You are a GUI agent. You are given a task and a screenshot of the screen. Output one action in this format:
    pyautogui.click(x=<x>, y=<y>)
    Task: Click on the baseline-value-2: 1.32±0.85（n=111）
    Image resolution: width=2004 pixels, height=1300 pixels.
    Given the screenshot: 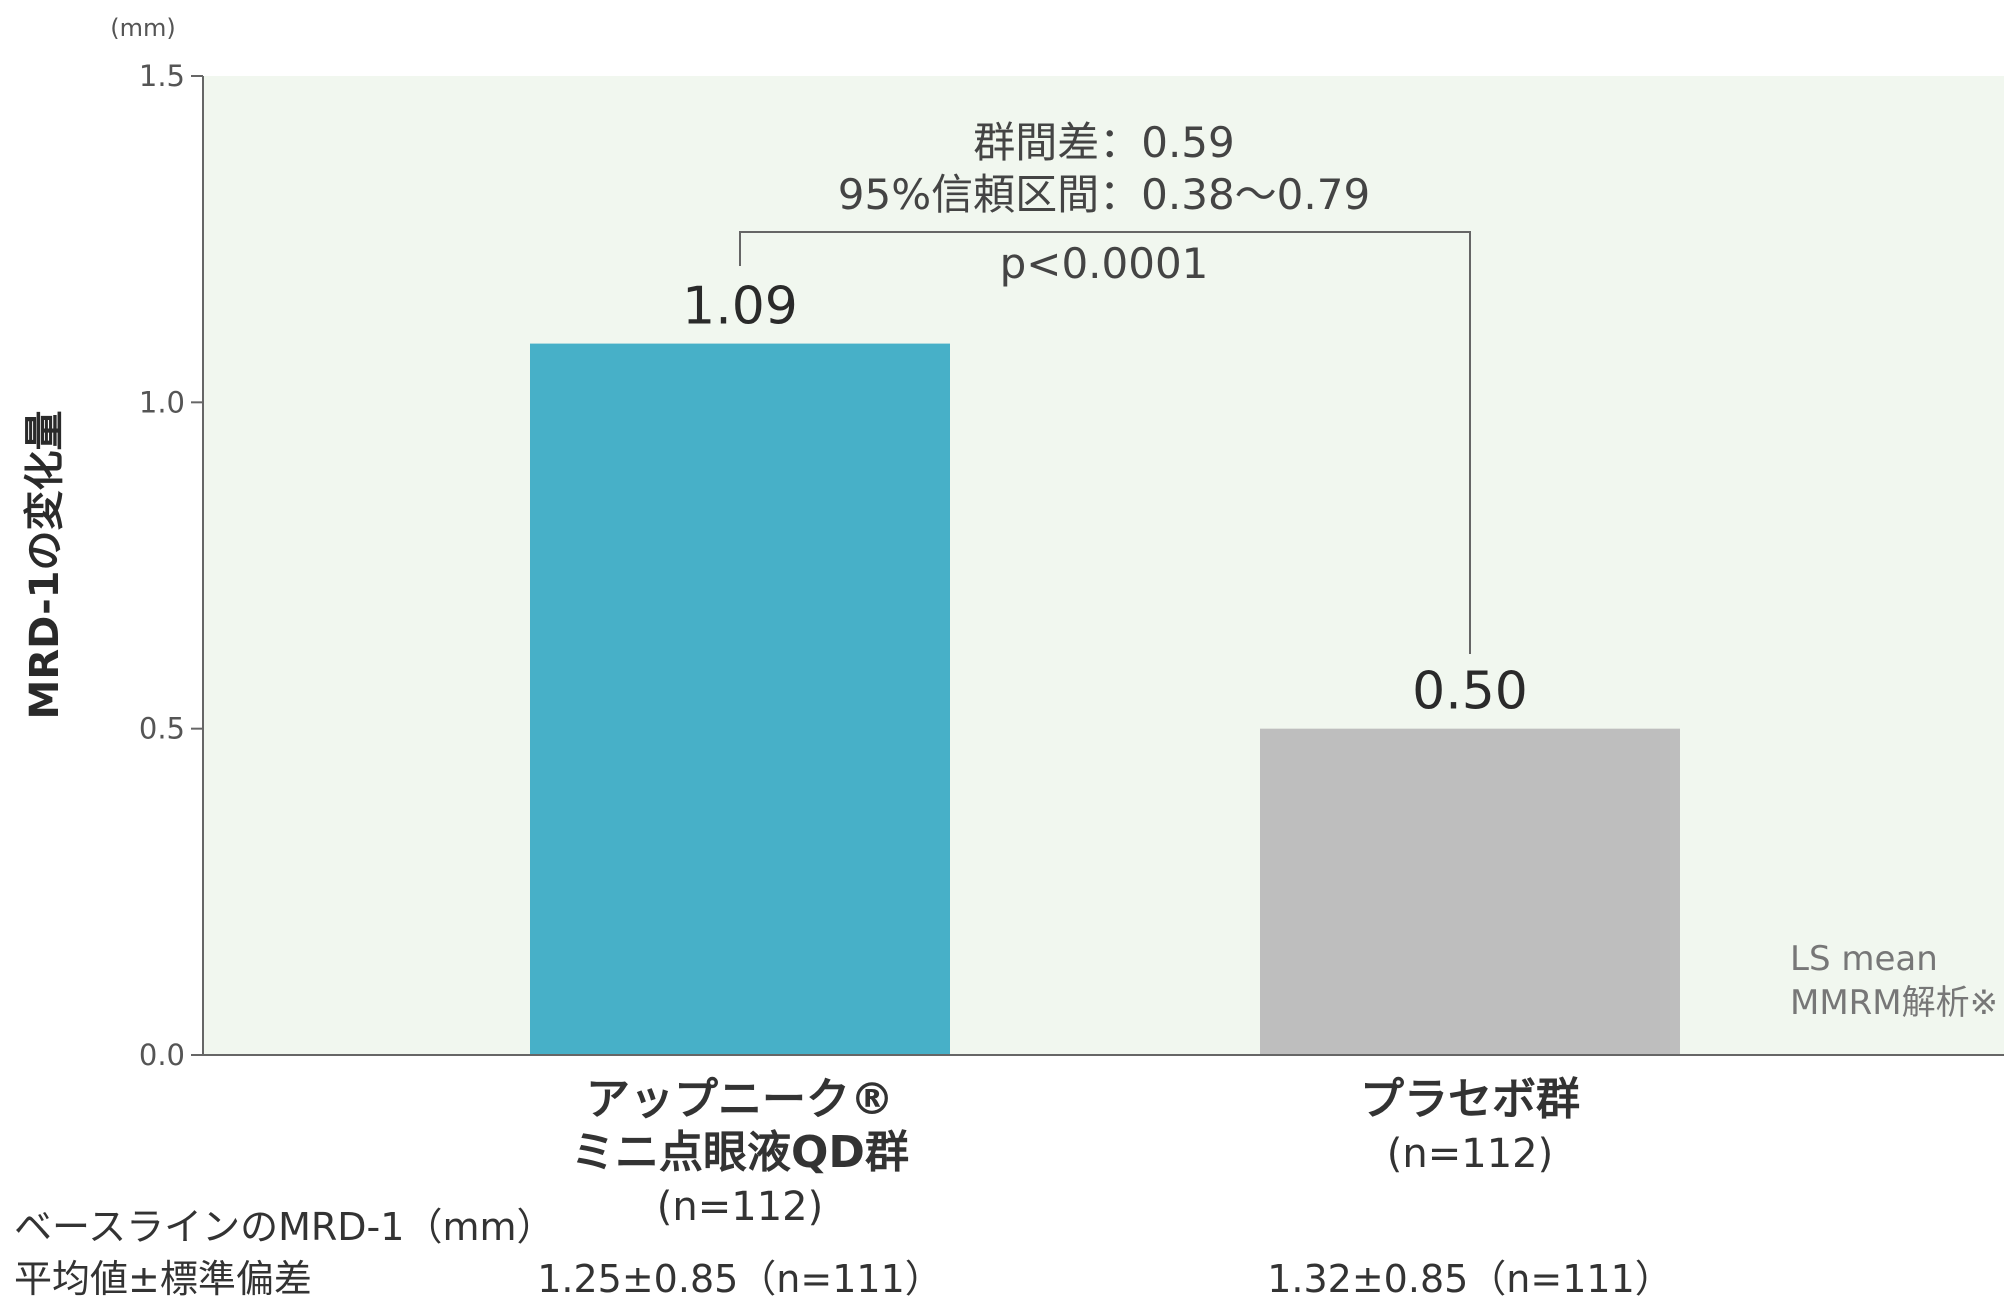 What is the action you would take?
    pyautogui.click(x=1470, y=1278)
    